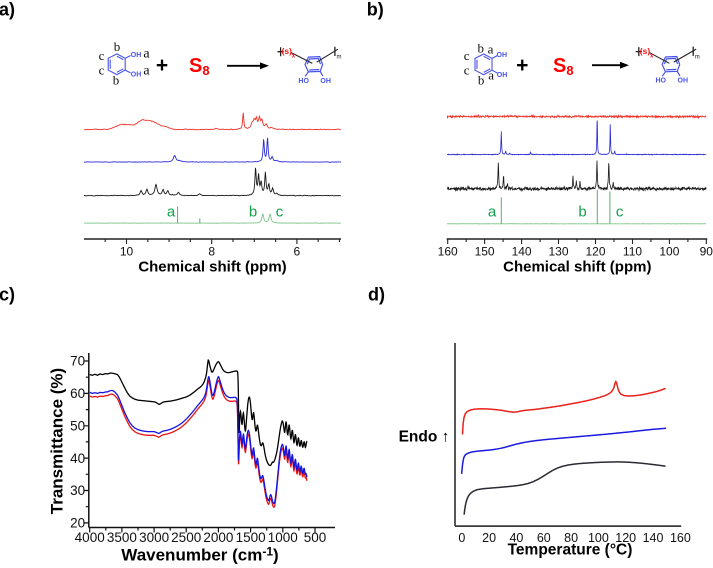  I want to click on svg-text: 130, so click(558, 251).